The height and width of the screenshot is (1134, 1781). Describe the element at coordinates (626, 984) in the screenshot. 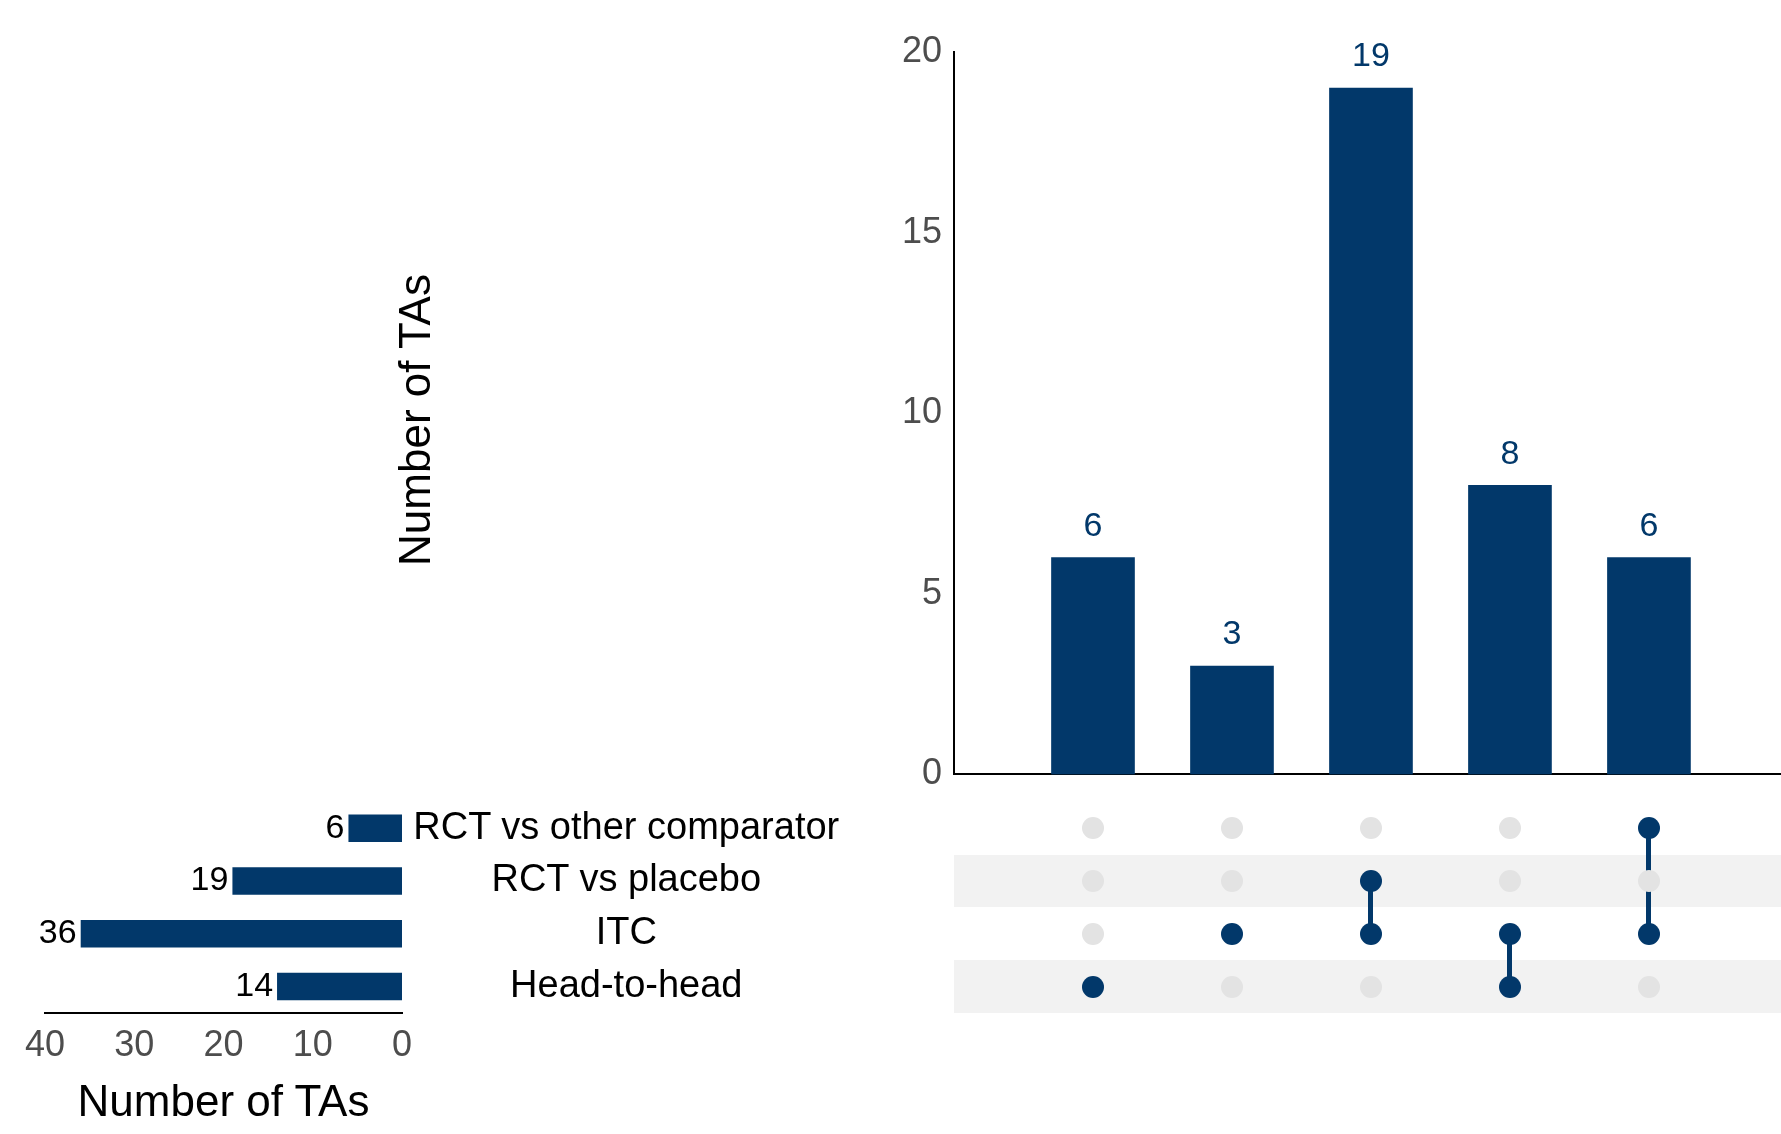

I see `y-tick-label: Head-to-head` at that location.